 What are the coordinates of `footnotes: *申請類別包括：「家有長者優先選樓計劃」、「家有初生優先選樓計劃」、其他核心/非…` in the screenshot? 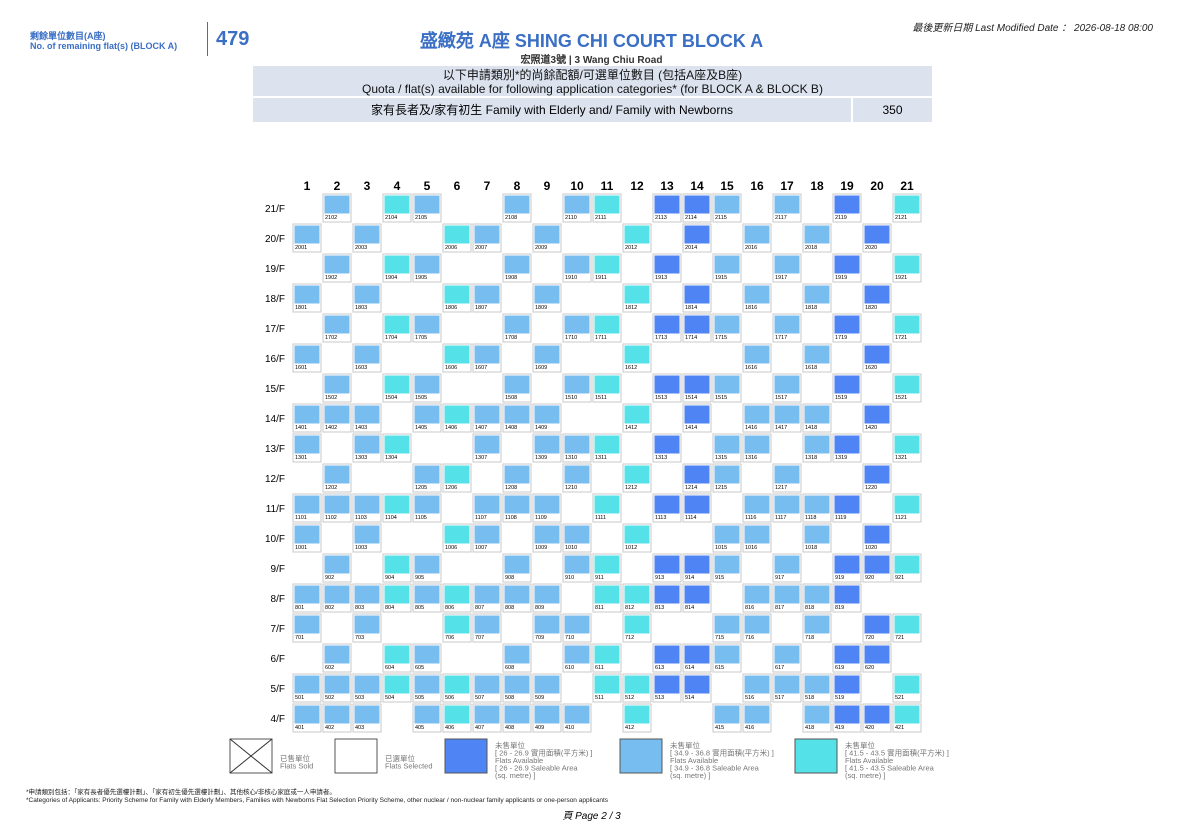 It's located at (317, 797).